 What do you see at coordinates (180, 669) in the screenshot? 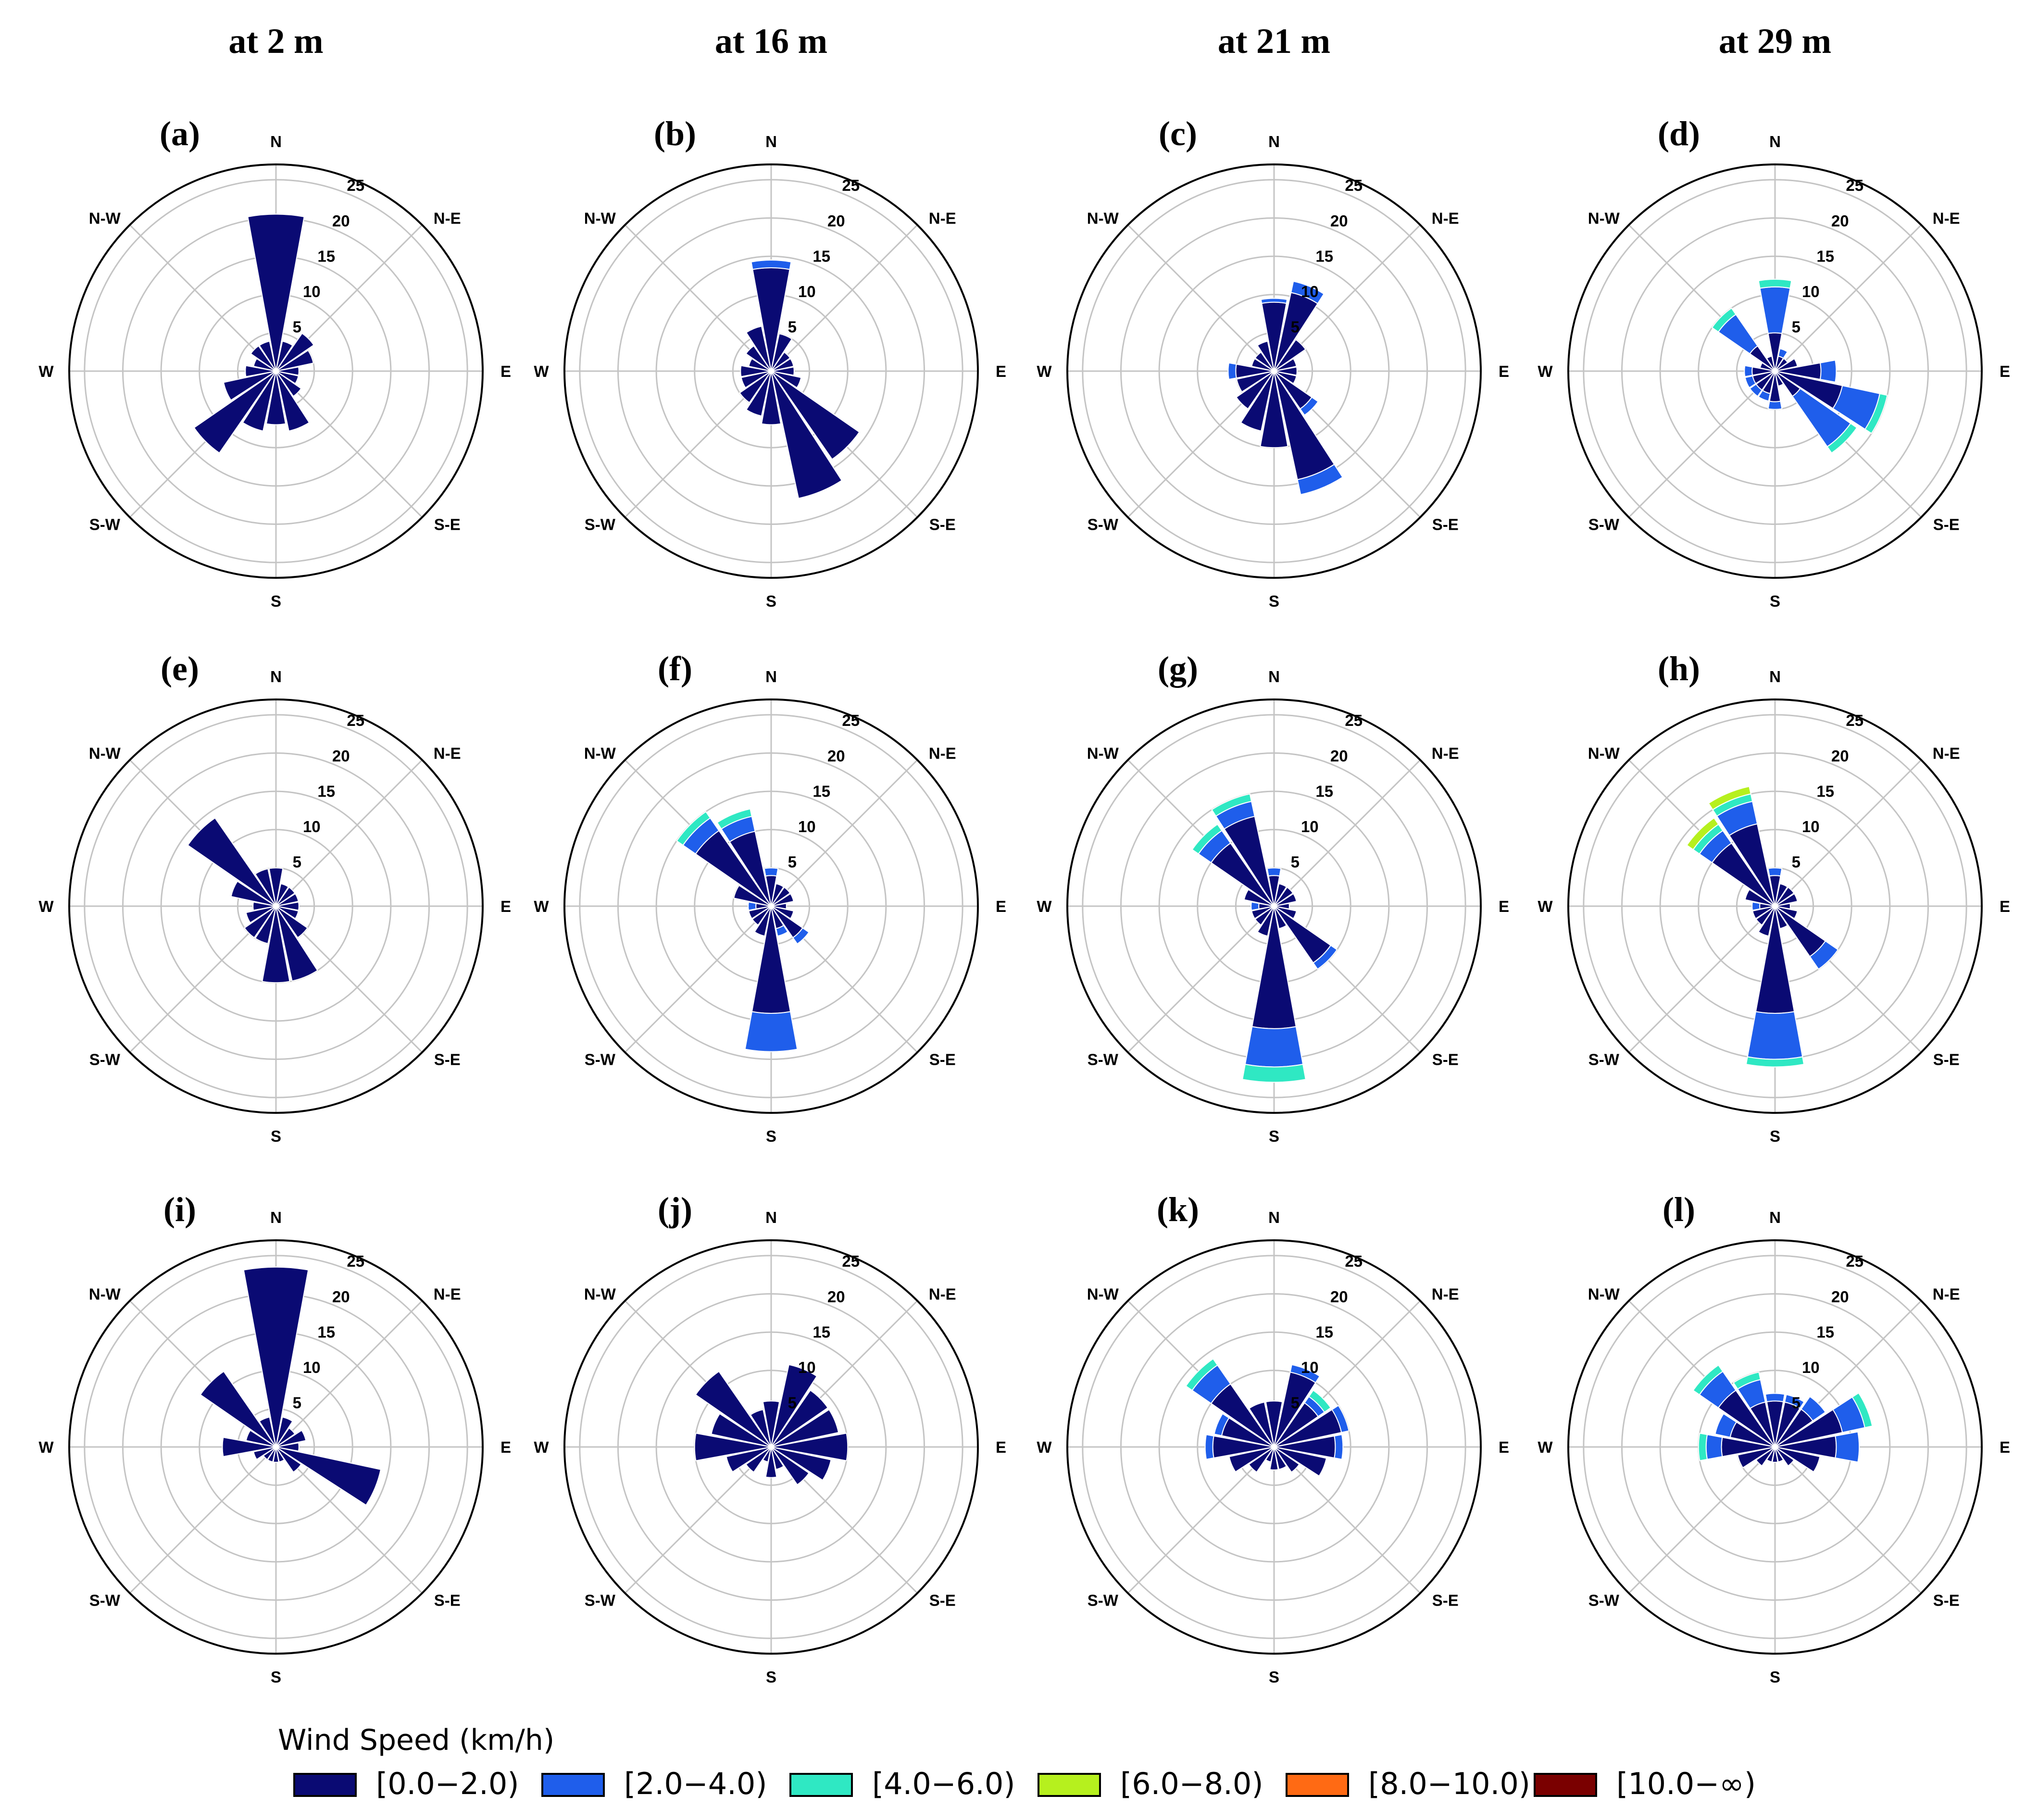
I see `panel-label: (e)` at bounding box center [180, 669].